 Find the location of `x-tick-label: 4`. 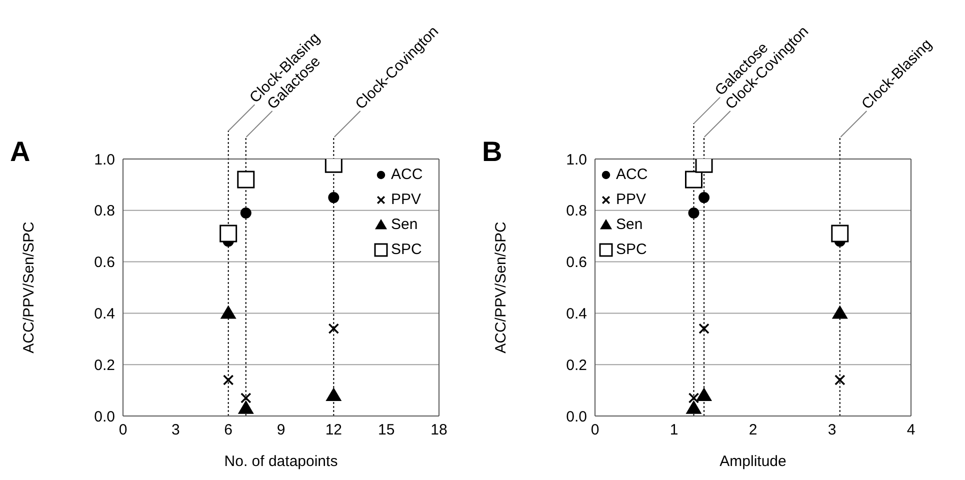

x-tick-label: 4 is located at coordinates (911, 430).